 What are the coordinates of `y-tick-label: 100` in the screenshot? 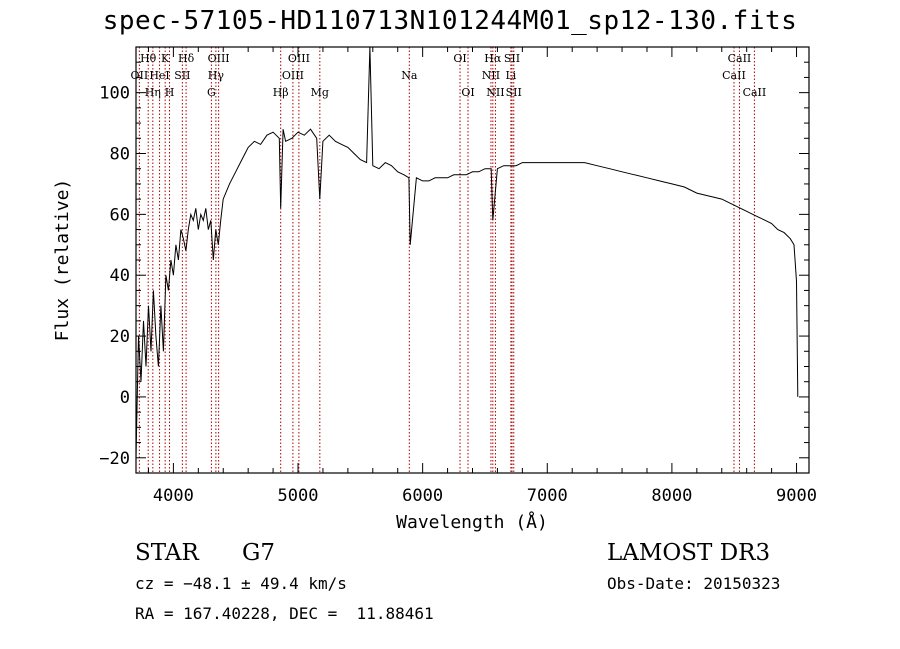 It's located at (114, 94).